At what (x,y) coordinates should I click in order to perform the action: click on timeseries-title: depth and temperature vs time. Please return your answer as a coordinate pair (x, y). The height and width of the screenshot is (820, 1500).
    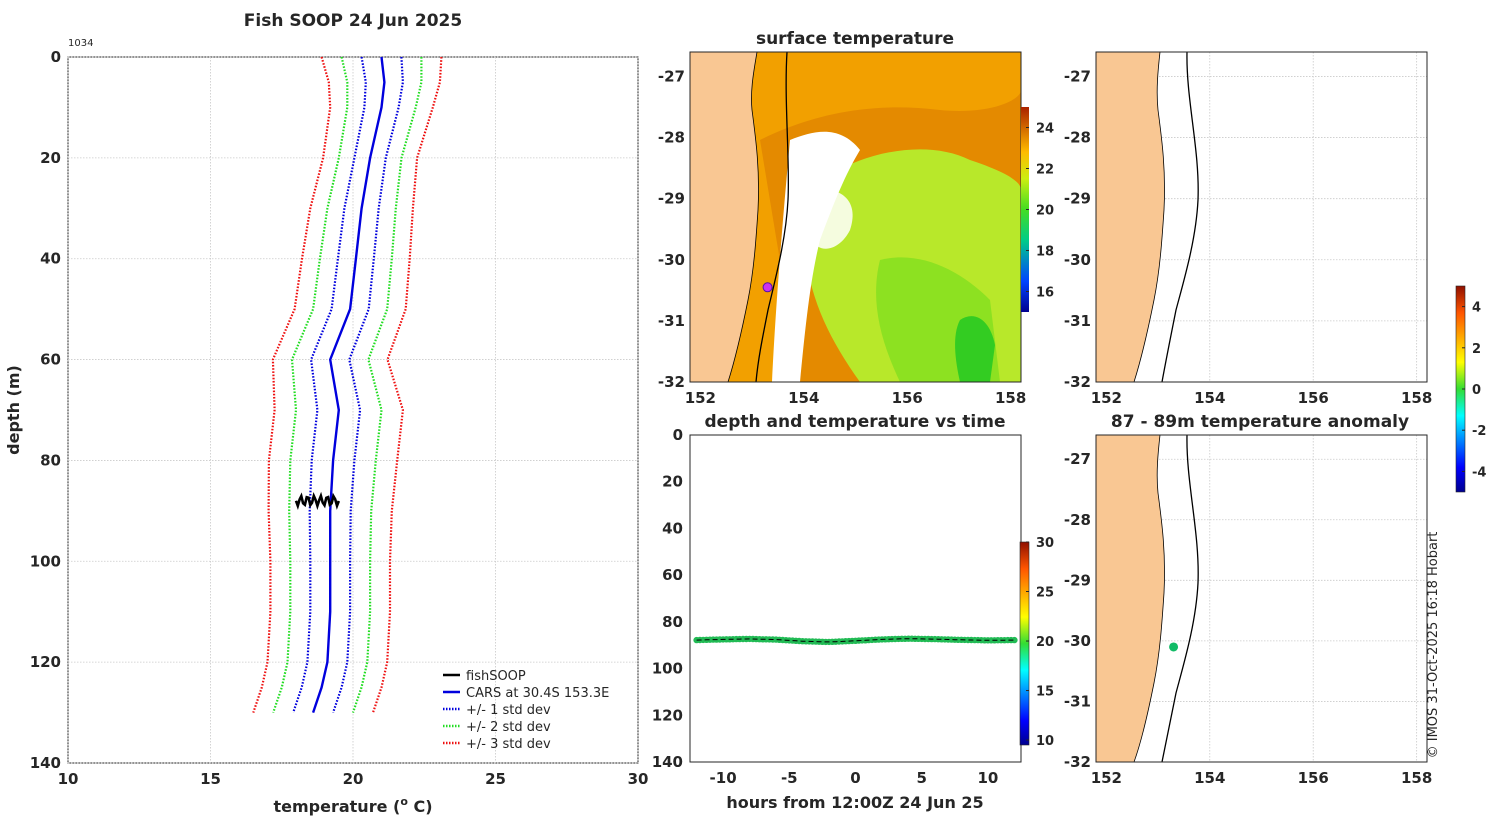
    Looking at the image, I should click on (855, 422).